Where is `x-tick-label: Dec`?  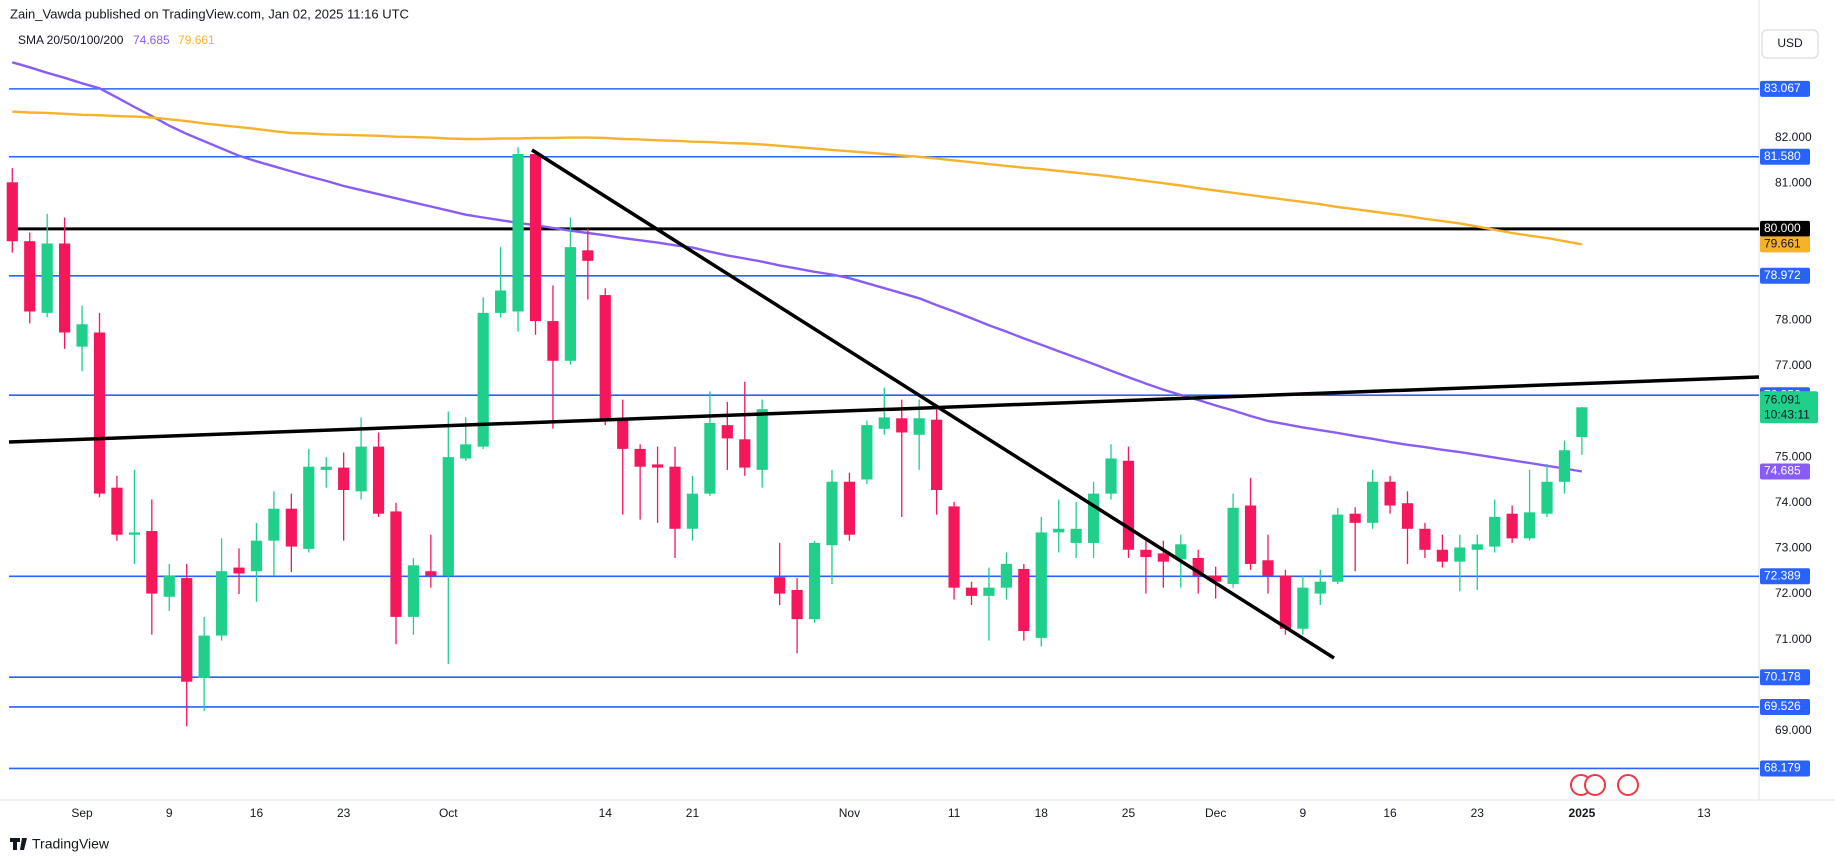
x-tick-label: Dec is located at coordinates (1215, 813).